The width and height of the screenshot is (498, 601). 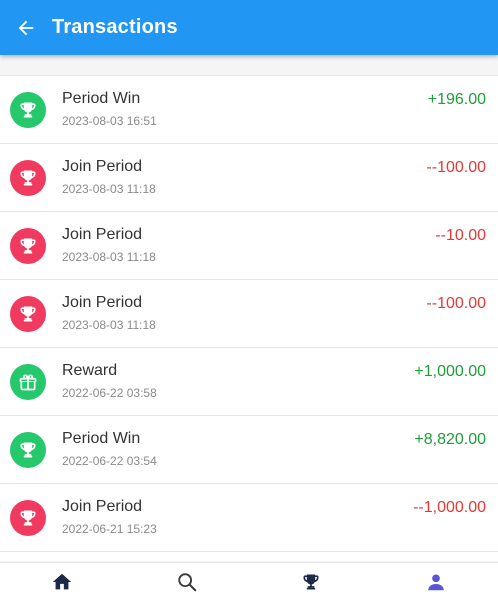 I want to click on nav-item-home, so click(x=62, y=582).